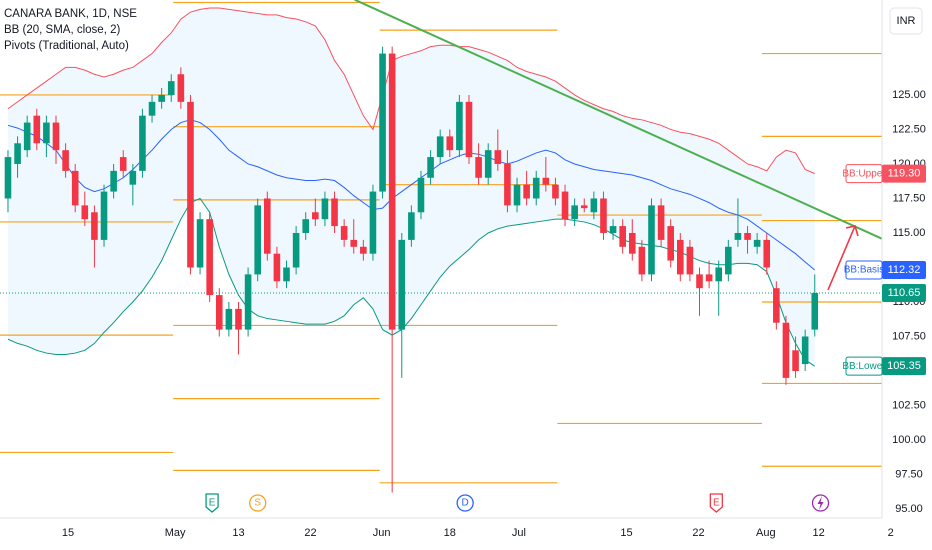  What do you see at coordinates (818, 533) in the screenshot?
I see `x-tick-label: 12` at bounding box center [818, 533].